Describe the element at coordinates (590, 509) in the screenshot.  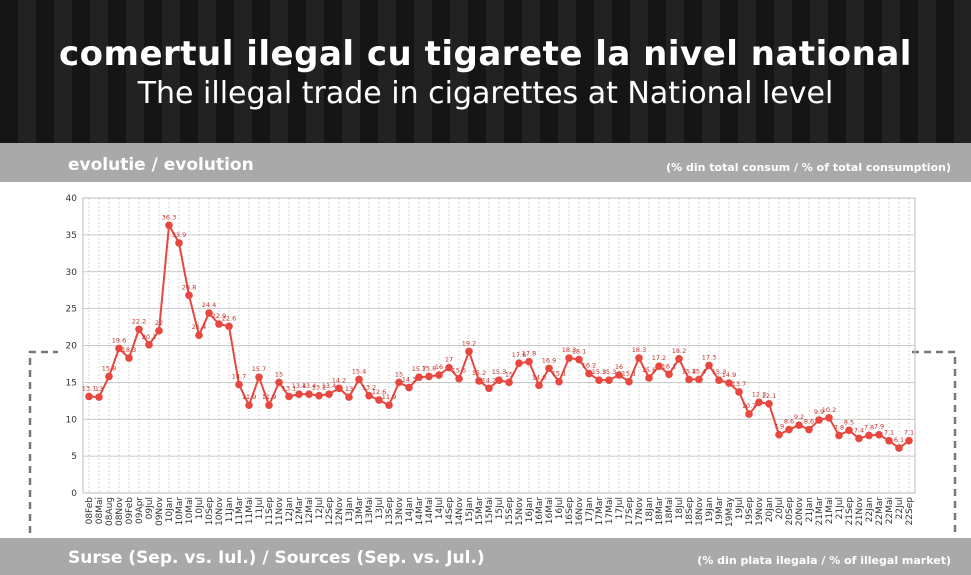
I see `x-tick-label: 17Jan` at that location.